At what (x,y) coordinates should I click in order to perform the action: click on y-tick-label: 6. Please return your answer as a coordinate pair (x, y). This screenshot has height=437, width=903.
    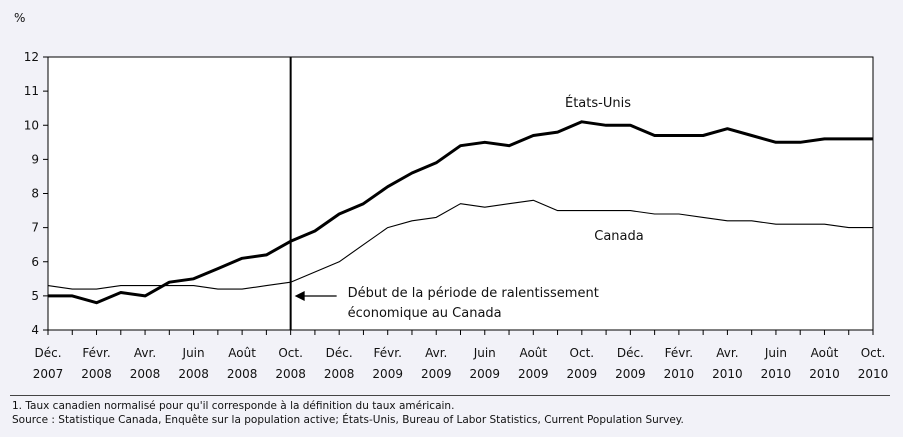
    Looking at the image, I should click on (35, 262).